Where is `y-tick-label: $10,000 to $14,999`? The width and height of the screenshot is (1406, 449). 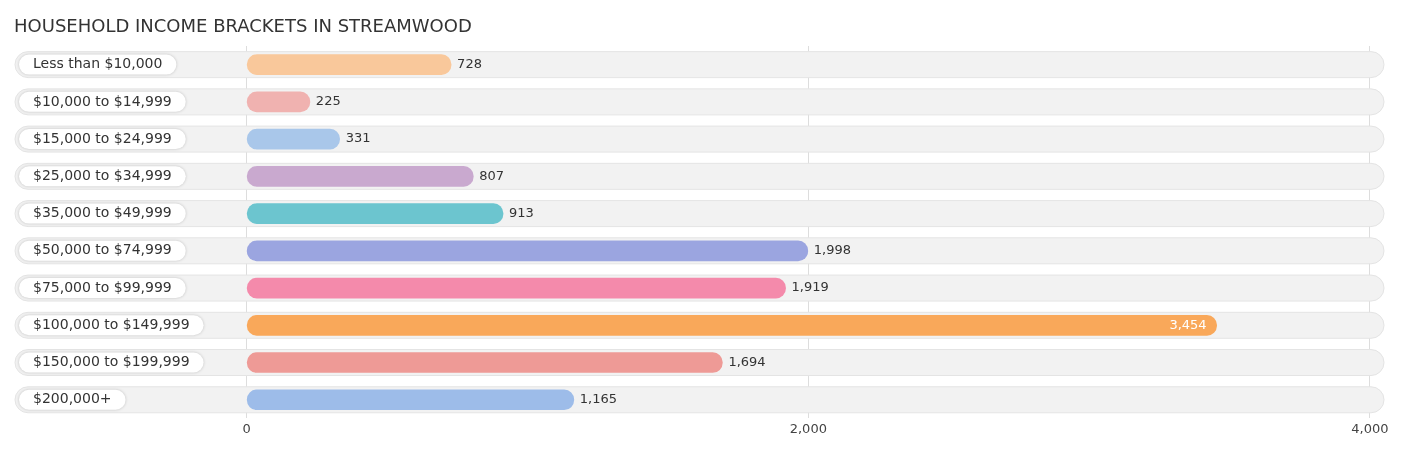
y-tick-label: $10,000 to $14,999 is located at coordinates (102, 100).